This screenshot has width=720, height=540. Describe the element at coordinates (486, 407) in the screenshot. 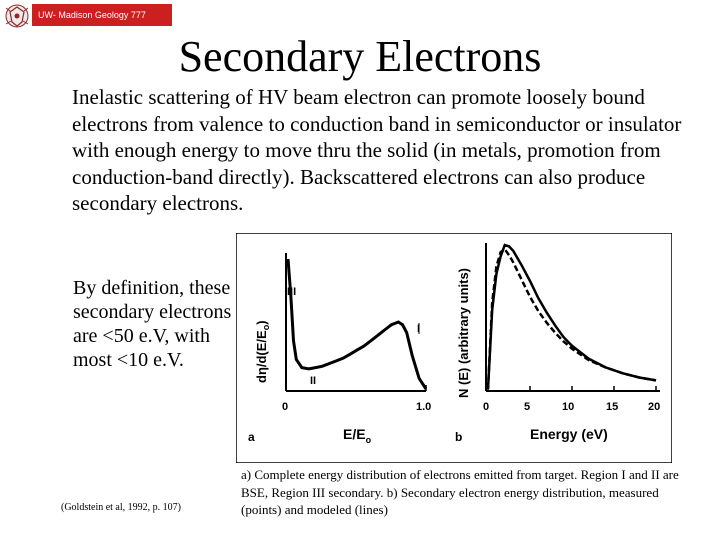

I see `panel-b-tick-0: 0` at that location.